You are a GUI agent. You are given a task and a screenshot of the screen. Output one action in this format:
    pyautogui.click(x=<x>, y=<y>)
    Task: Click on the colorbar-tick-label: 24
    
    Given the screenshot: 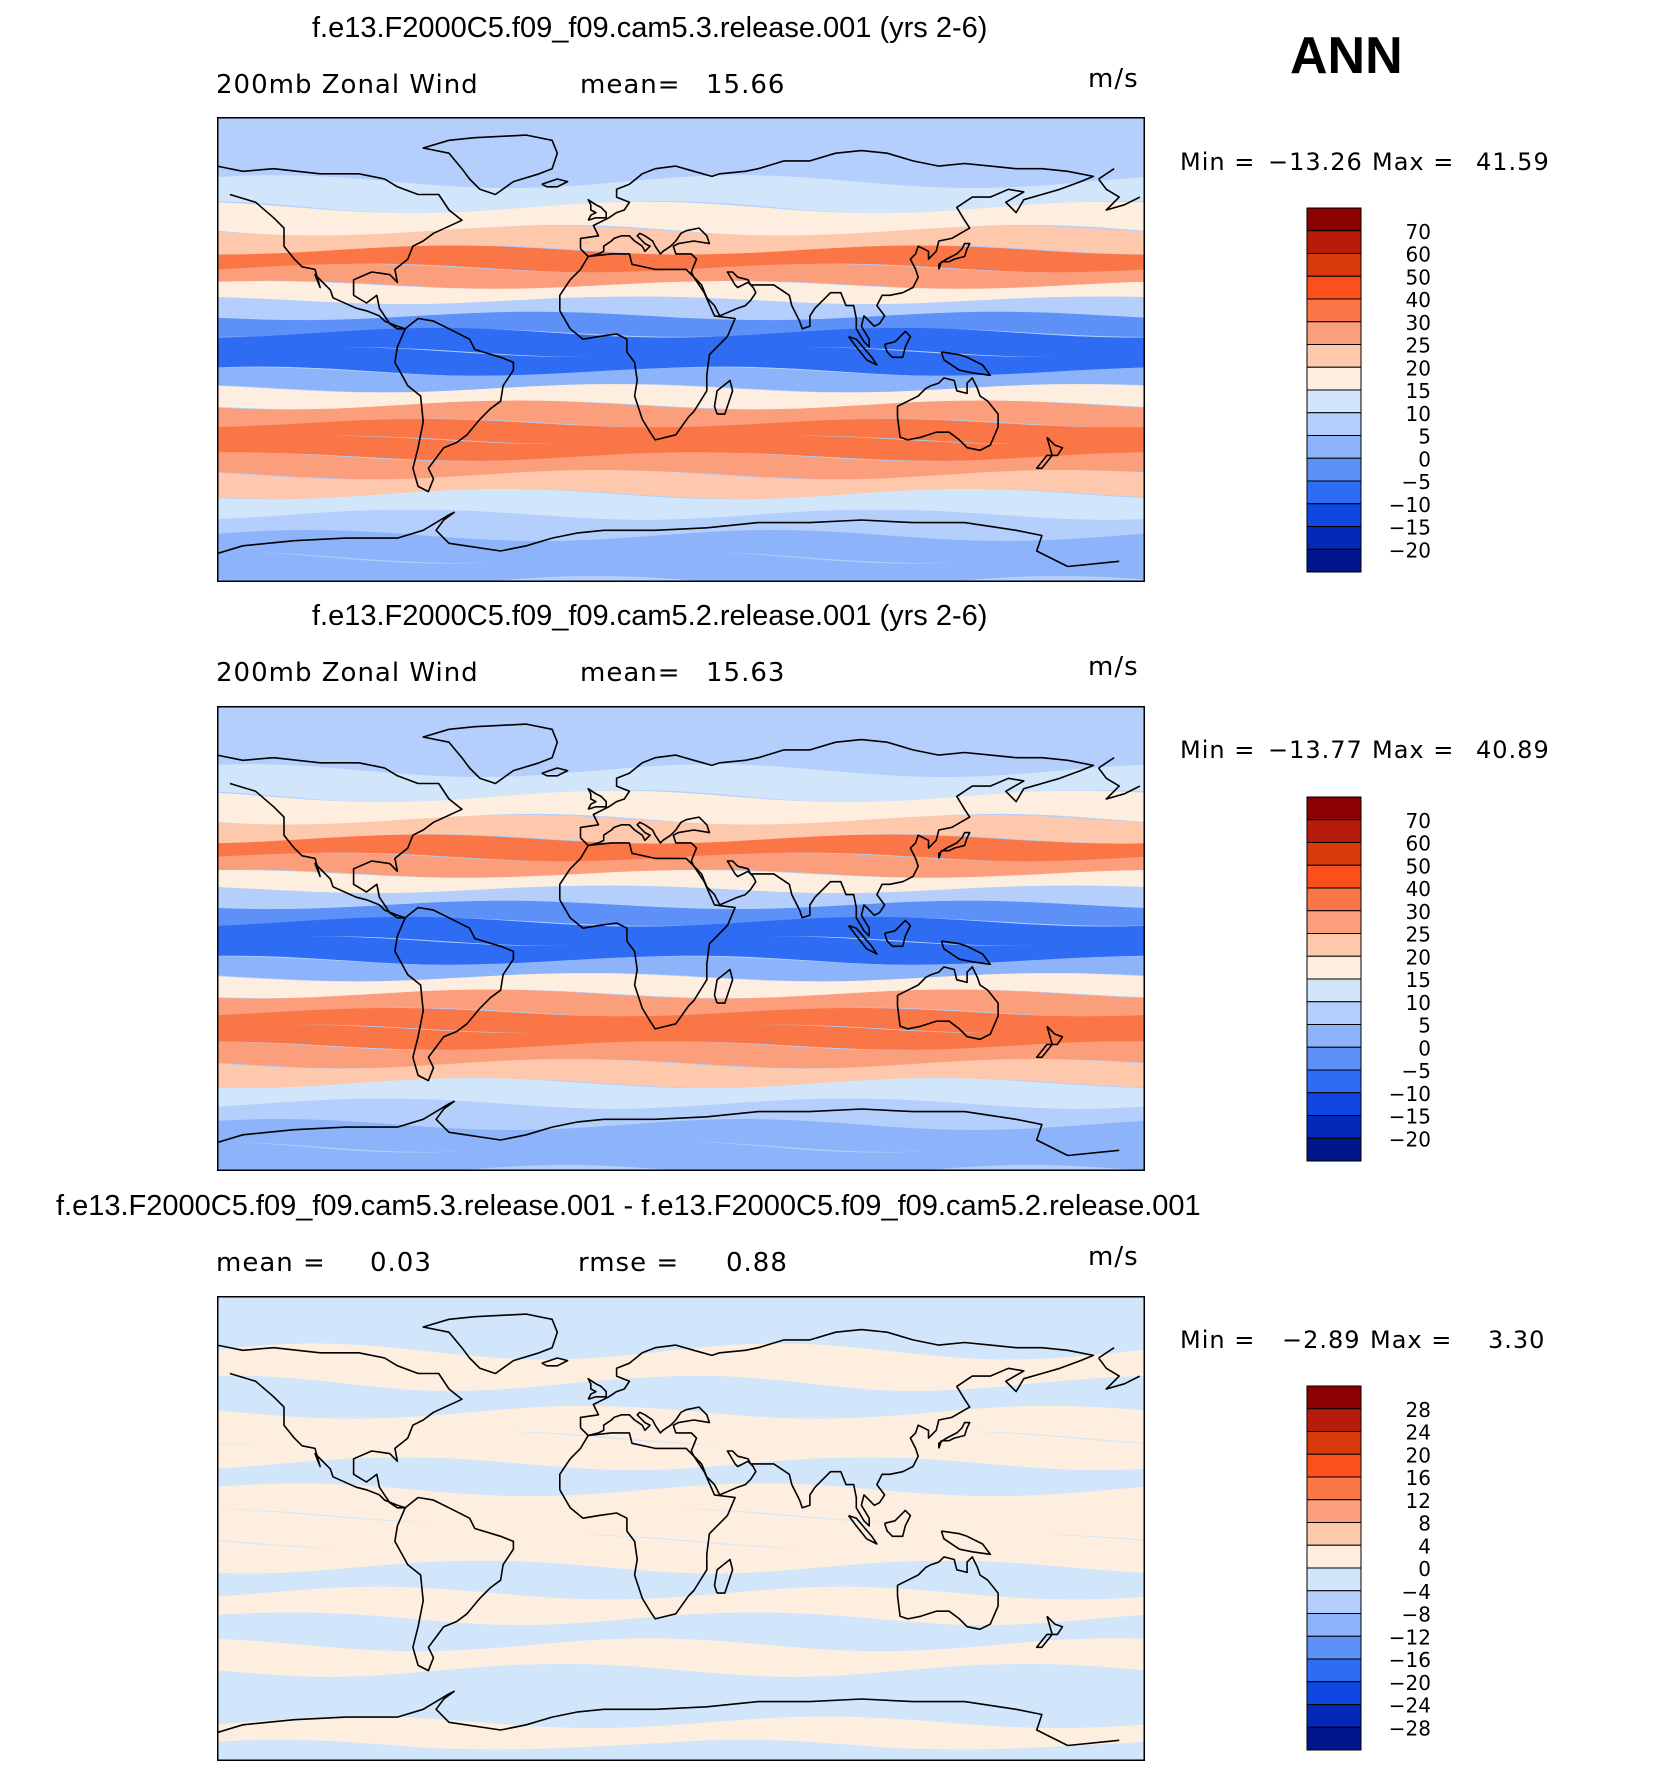 What is the action you would take?
    pyautogui.click(x=1418, y=1433)
    